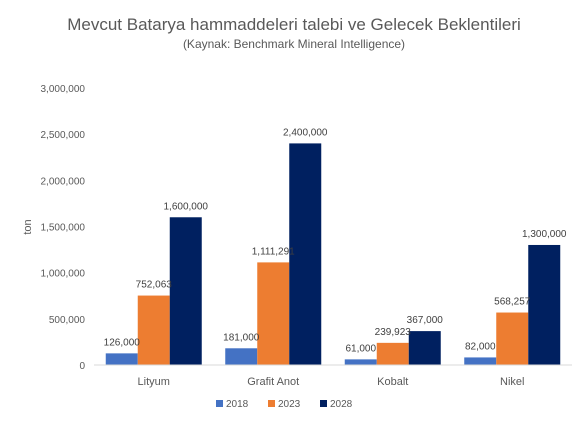  Describe the element at coordinates (185, 291) in the screenshot. I see `bar-2028-lityum` at that location.